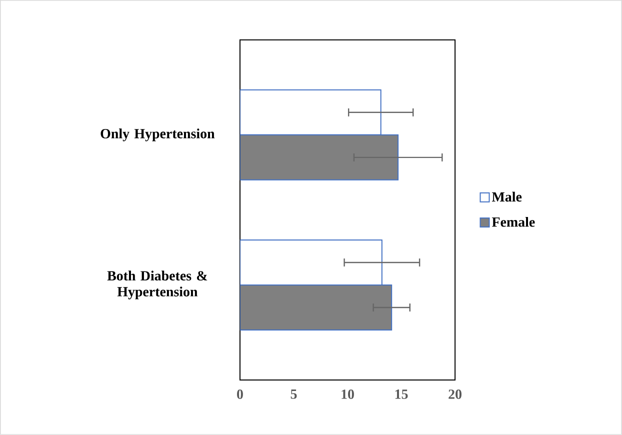  I want to click on legend-label: Female, so click(513, 221).